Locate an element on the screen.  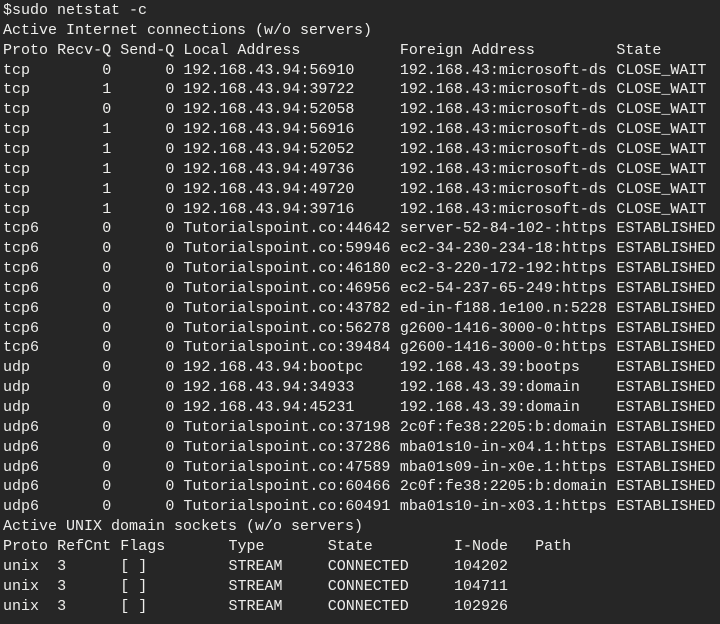
socket-field: 192.168.43.39:domain is located at coordinates (489, 388).